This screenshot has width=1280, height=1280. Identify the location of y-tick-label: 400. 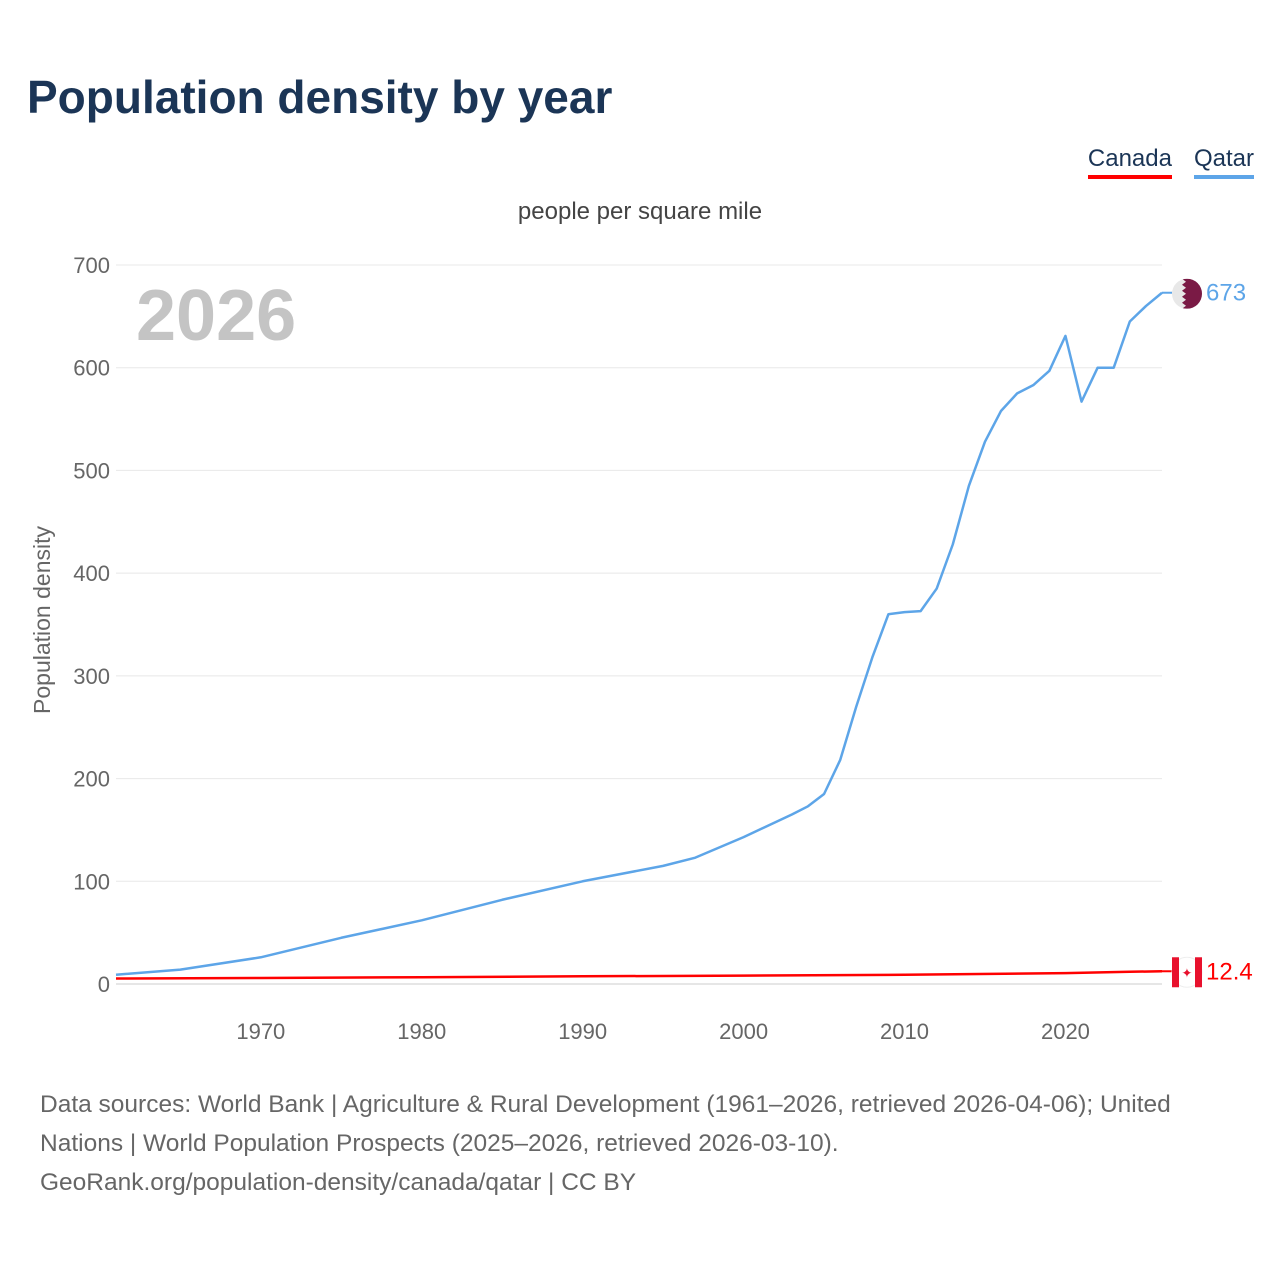
(91, 573).